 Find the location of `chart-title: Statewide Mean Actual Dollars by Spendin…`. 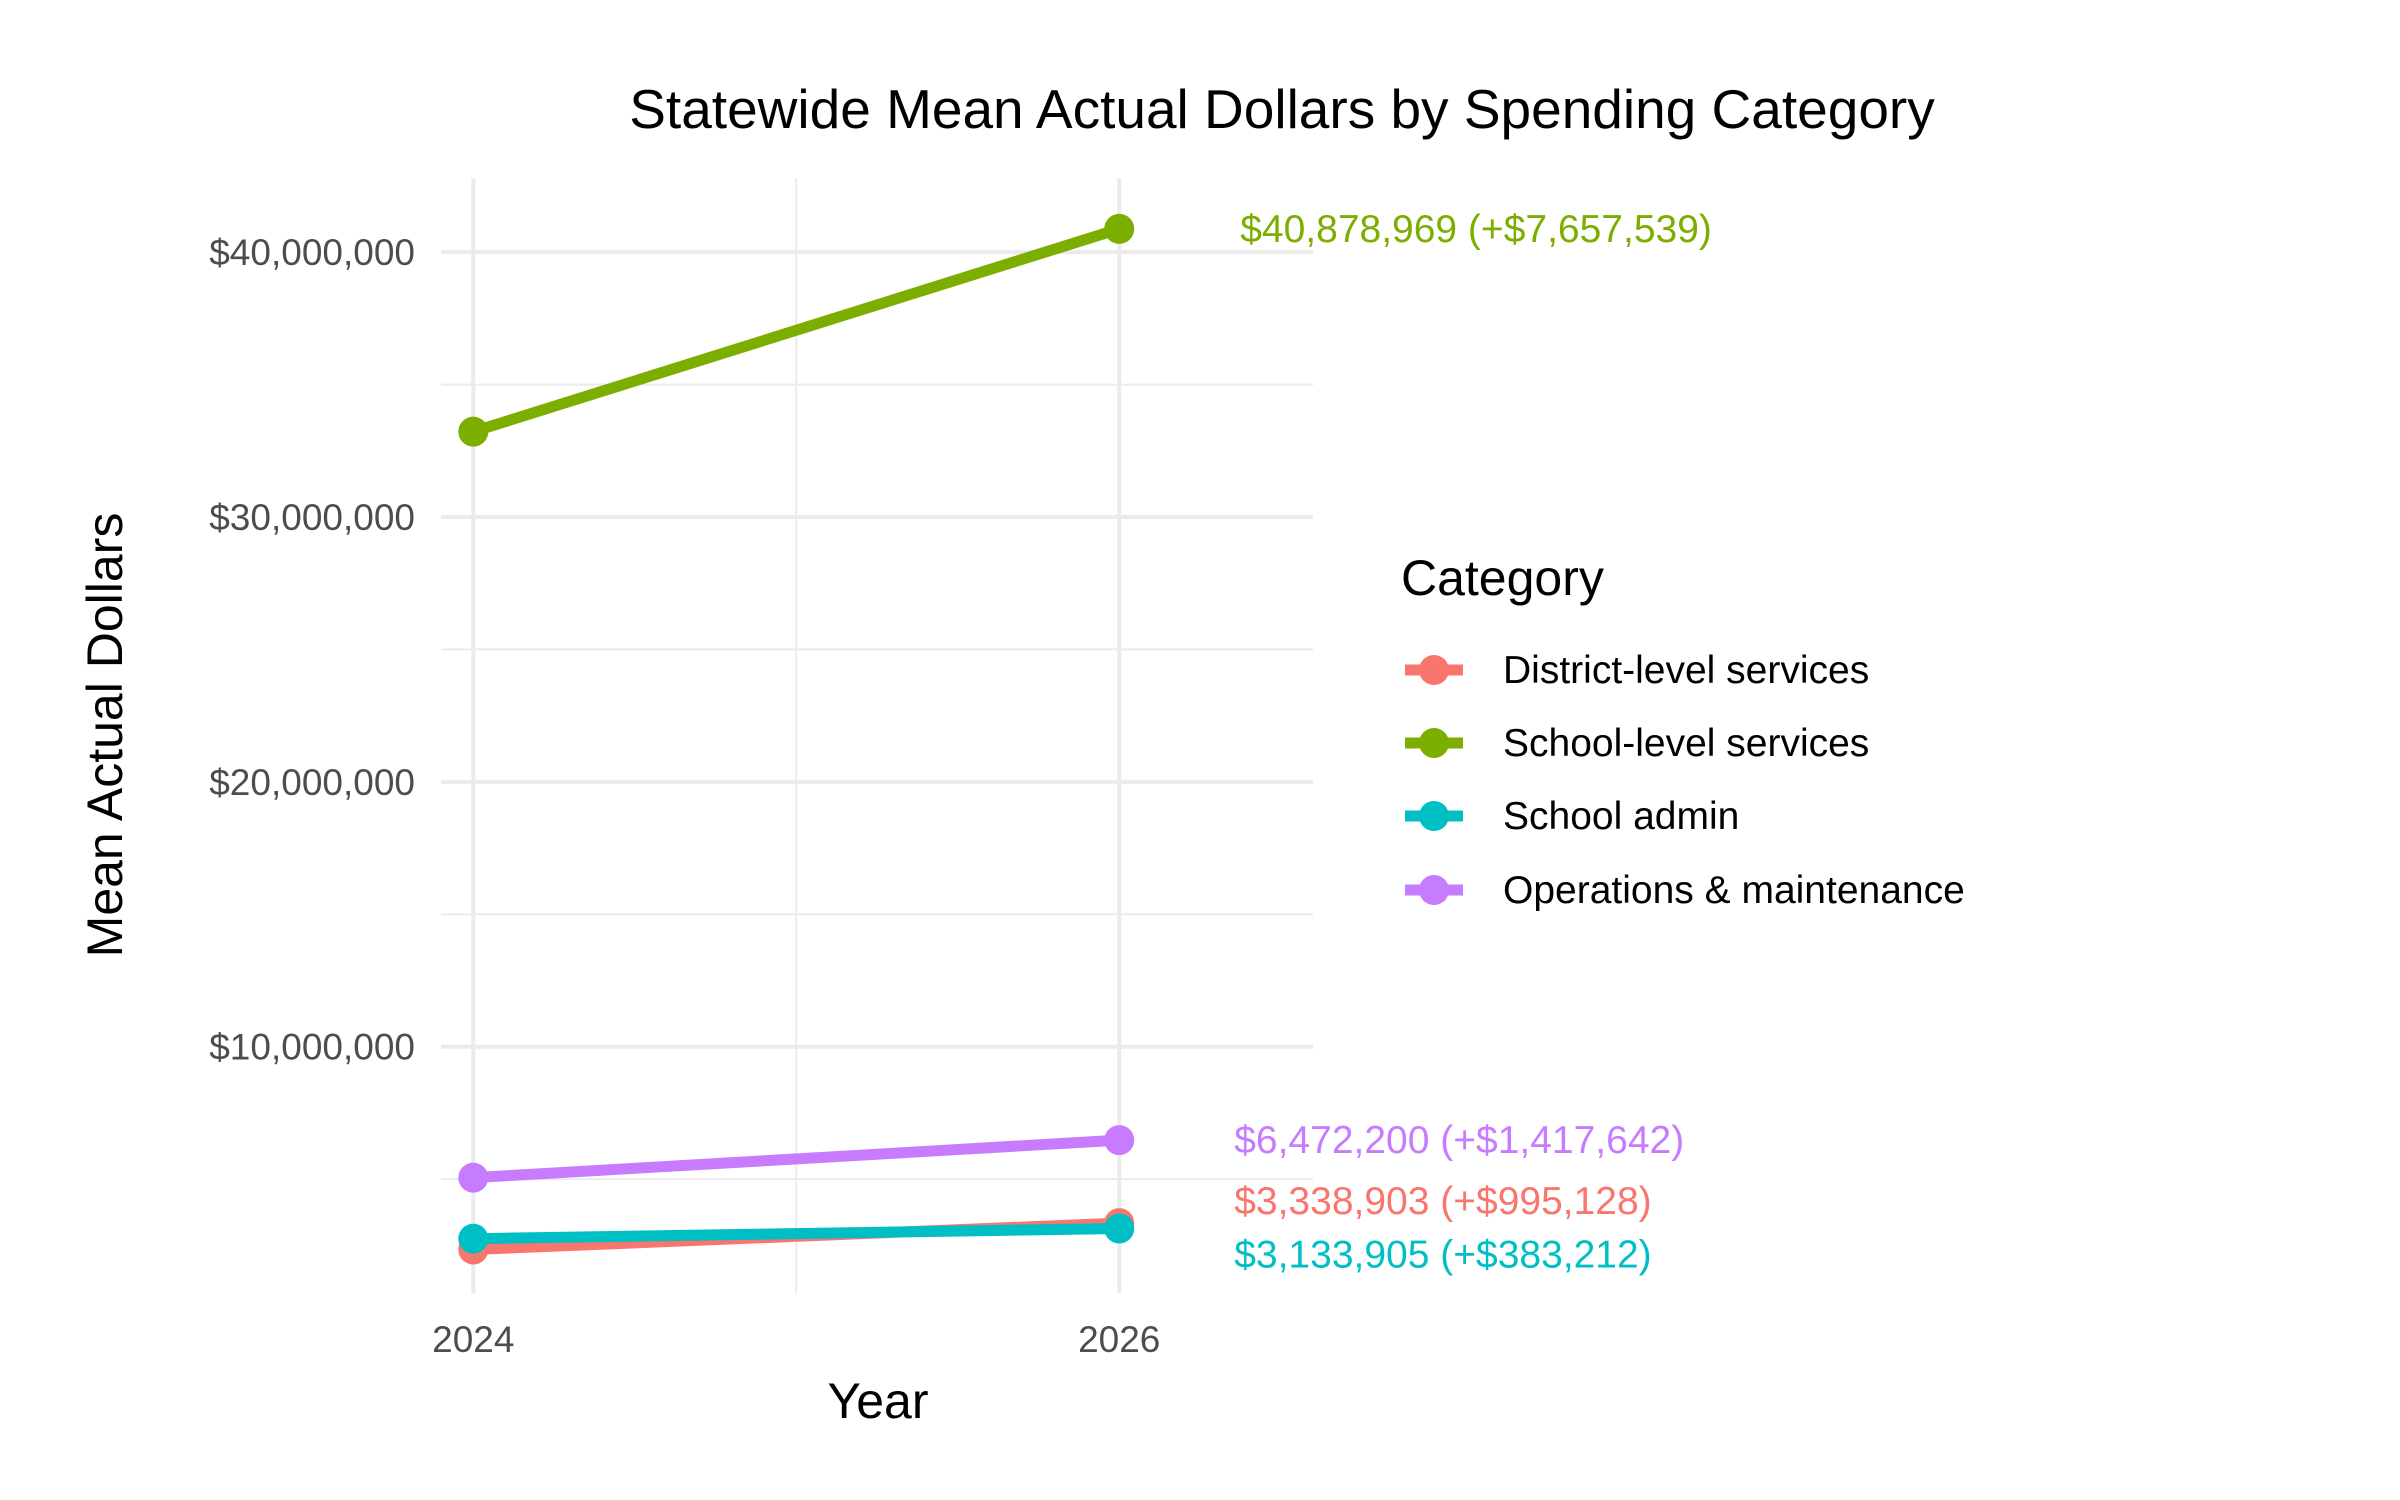

chart-title: Statewide Mean Actual Dollars by Spendin… is located at coordinates (1282, 109).